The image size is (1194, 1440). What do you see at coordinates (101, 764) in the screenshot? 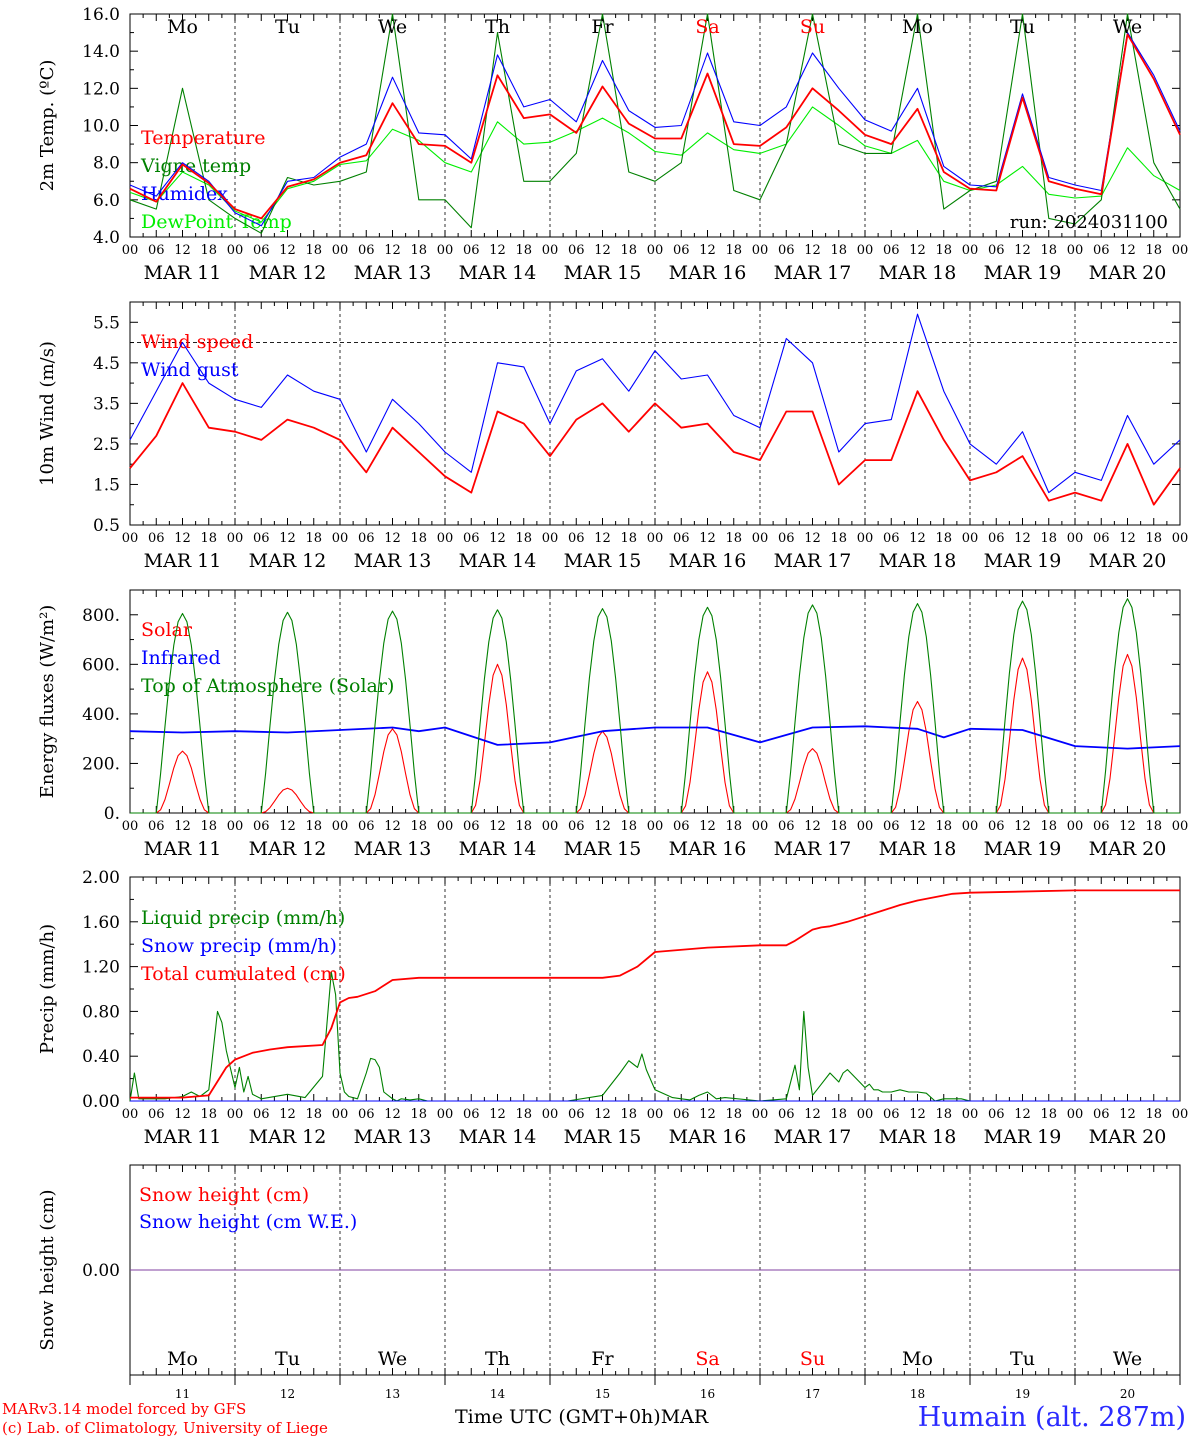
I see `y-tick-label: 200.` at bounding box center [101, 764].